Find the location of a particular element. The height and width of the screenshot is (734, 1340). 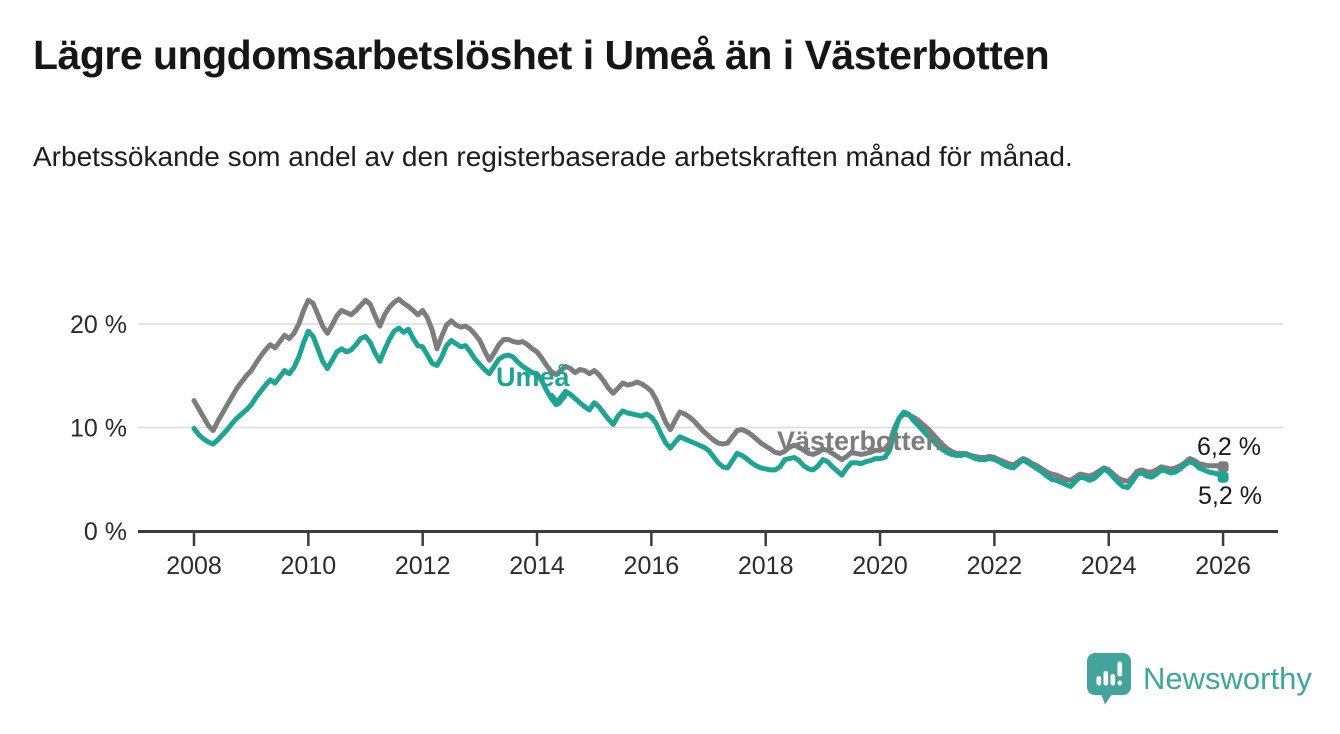

newsworthy-wordmark: Newsworthy is located at coordinates (1227, 678).